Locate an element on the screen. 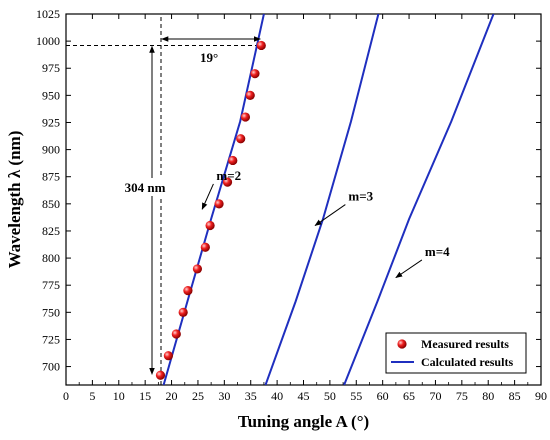  y-tick-label: 950 is located at coordinates (51, 95).